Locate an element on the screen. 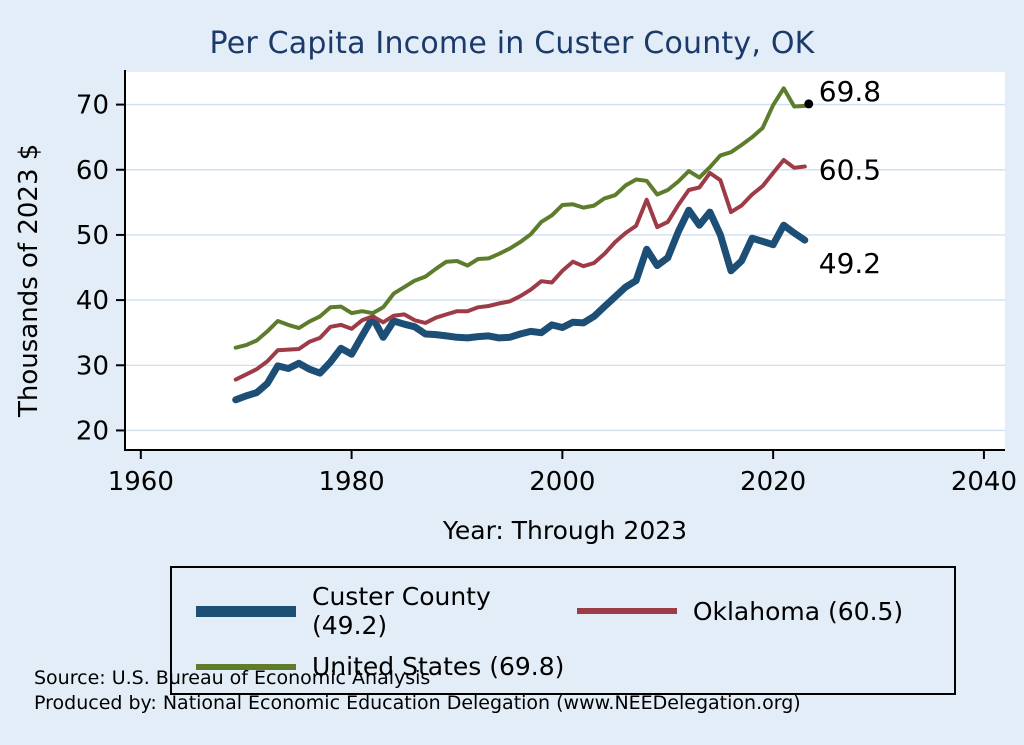  y-tick-label: 60 is located at coordinates (92, 171).